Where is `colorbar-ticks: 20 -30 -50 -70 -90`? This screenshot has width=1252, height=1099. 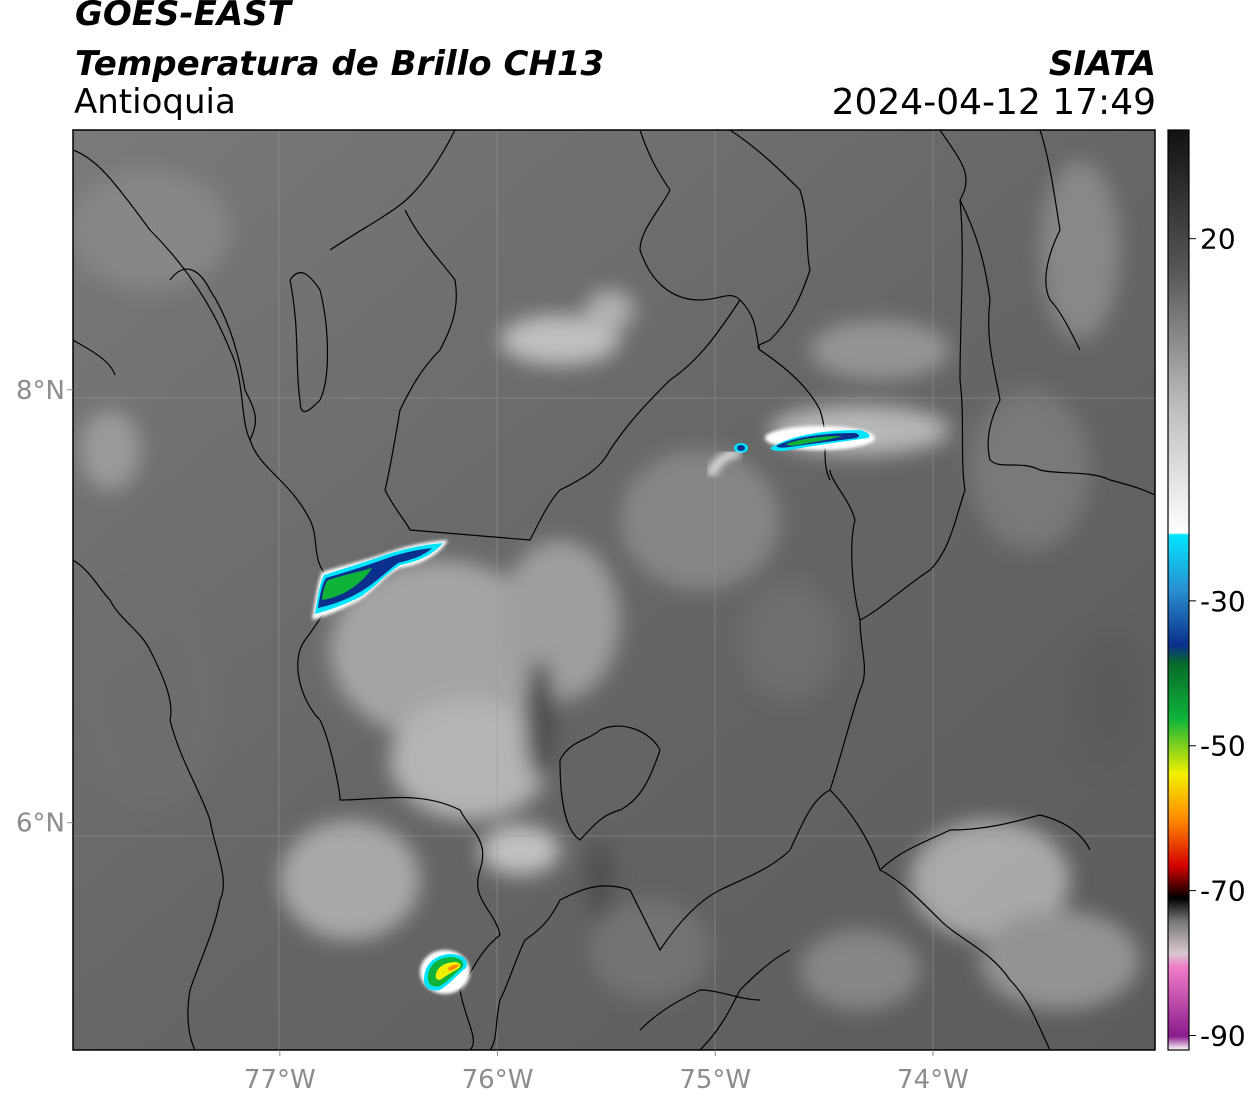
colorbar-ticks: 20 -30 -50 -70 -90 is located at coordinates (1217, 638).